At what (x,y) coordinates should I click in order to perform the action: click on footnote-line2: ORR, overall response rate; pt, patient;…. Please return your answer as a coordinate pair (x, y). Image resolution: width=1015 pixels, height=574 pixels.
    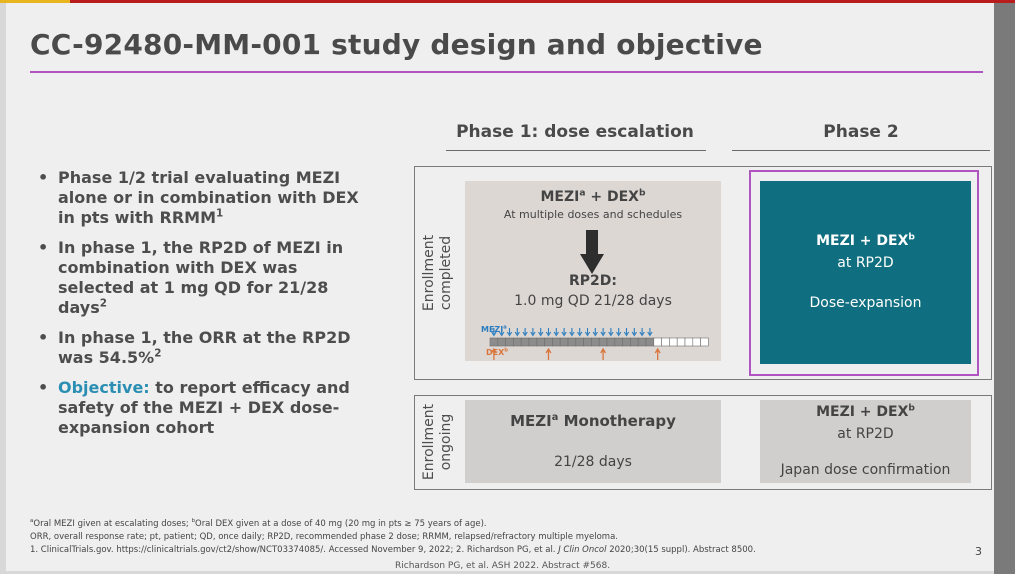
    Looking at the image, I should click on (324, 537).